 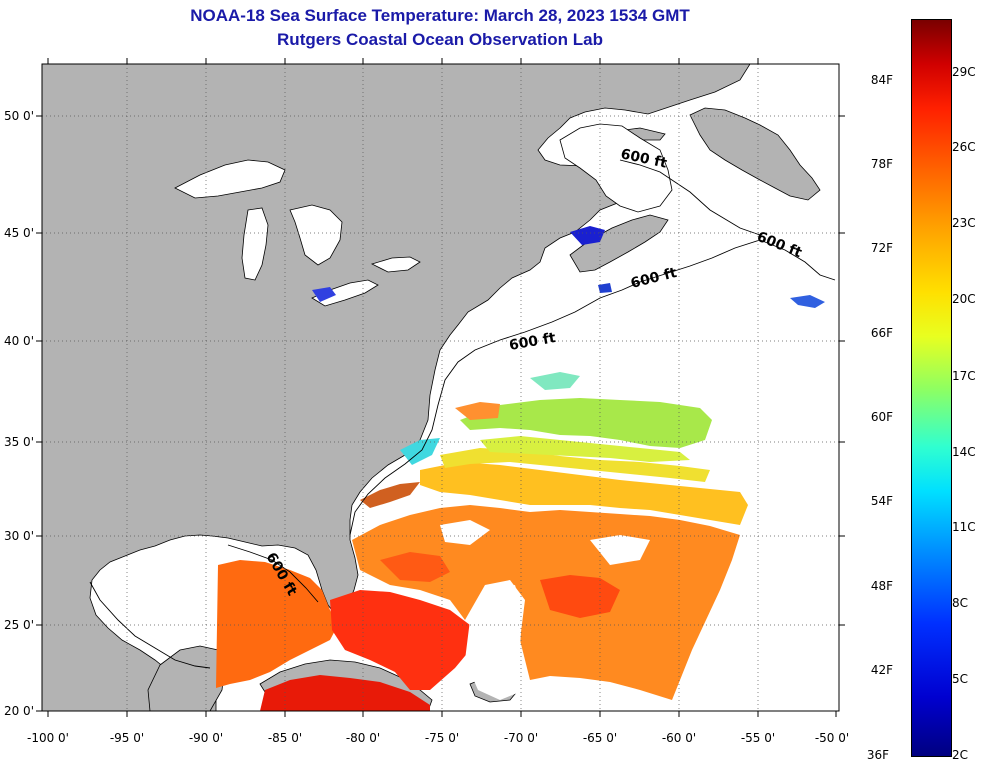 I want to click on gulf-st-lawrence, so click(x=616, y=168).